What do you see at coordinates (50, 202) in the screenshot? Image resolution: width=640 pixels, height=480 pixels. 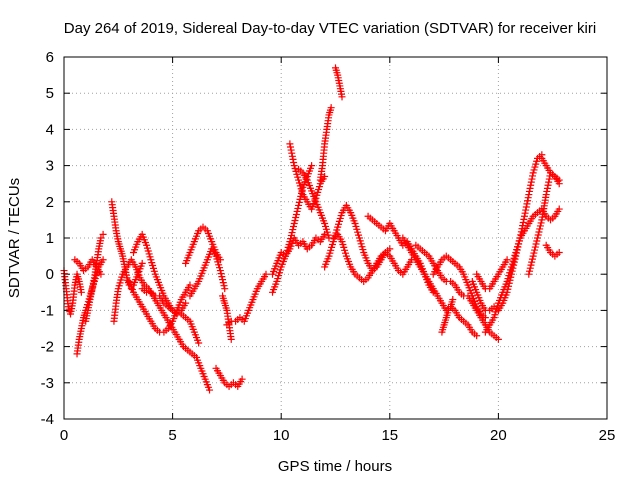 I see `y-tick-label: 2` at bounding box center [50, 202].